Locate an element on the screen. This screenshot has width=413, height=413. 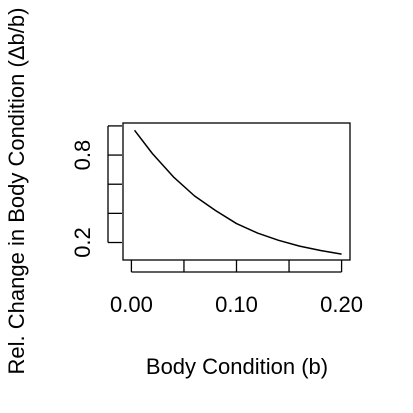
x-tick-label: 0.10 is located at coordinates (236, 304).